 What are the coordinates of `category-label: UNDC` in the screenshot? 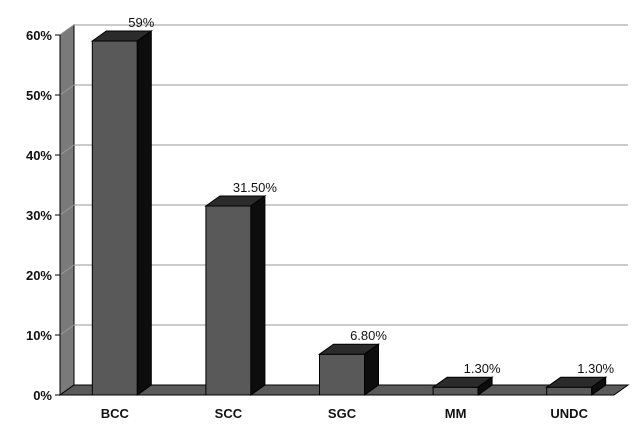 It's located at (569, 413).